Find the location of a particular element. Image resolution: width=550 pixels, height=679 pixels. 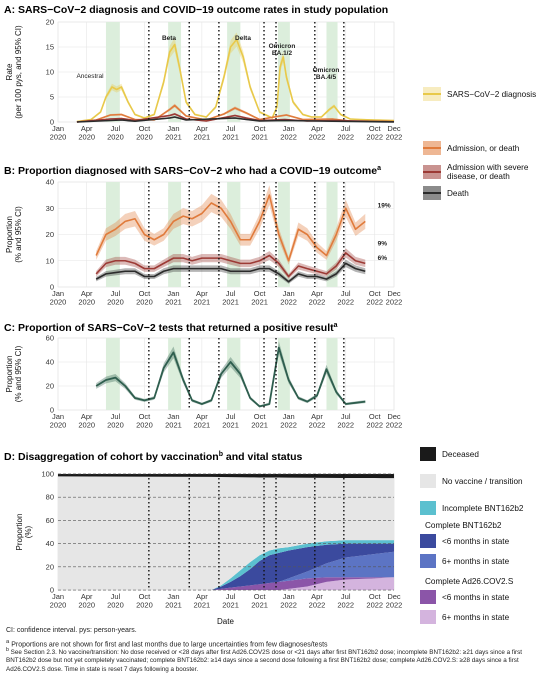

legend-d-bnt-header: Complete BNT162b2 is located at coordinates (463, 525).